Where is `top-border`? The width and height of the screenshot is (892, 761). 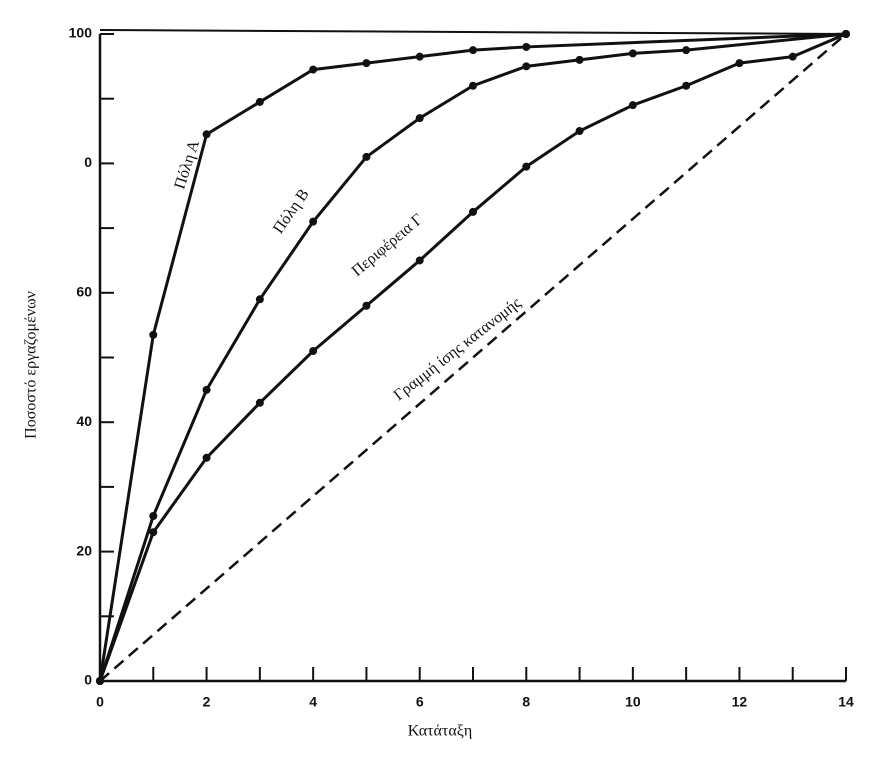 top-border is located at coordinates (473, 32).